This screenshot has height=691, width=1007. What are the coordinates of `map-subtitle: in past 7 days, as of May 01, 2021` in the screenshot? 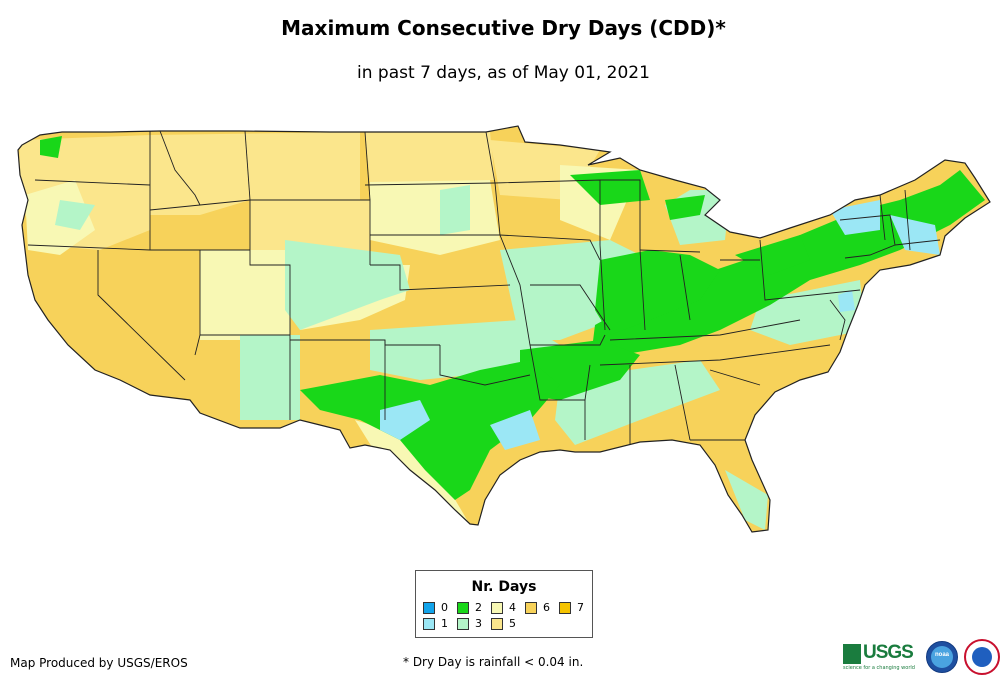 It's located at (503, 73).